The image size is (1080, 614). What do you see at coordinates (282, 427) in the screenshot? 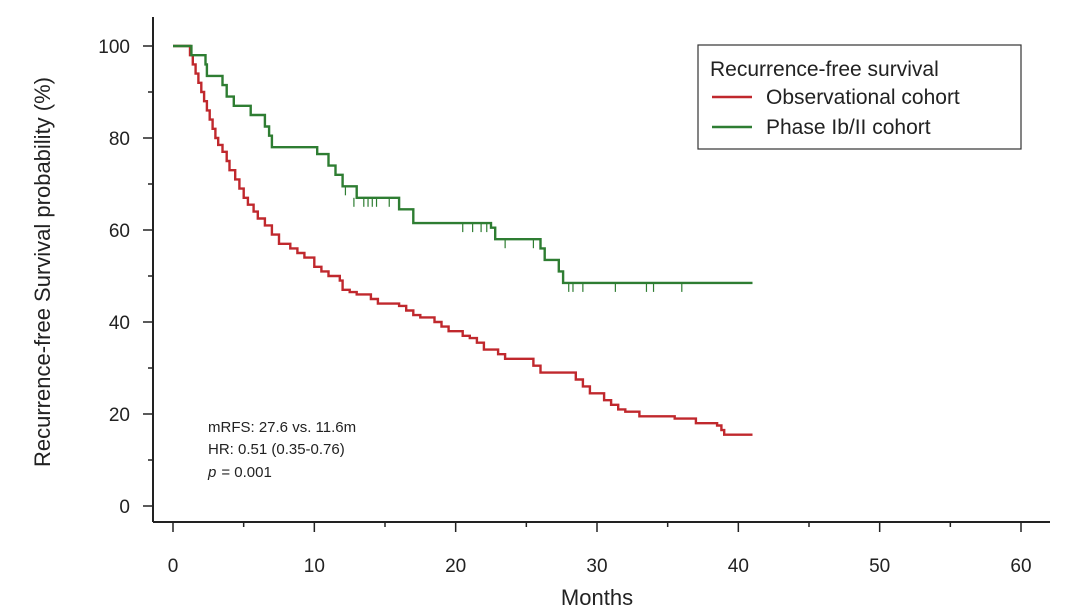
I see `annotation-mrfs: mRFS: 27.6 vs. 11.6m` at bounding box center [282, 427].